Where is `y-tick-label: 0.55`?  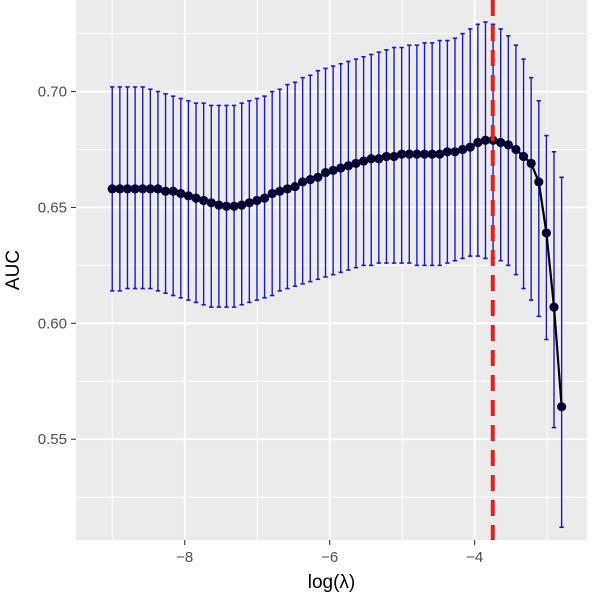
y-tick-label: 0.55 is located at coordinates (52, 439).